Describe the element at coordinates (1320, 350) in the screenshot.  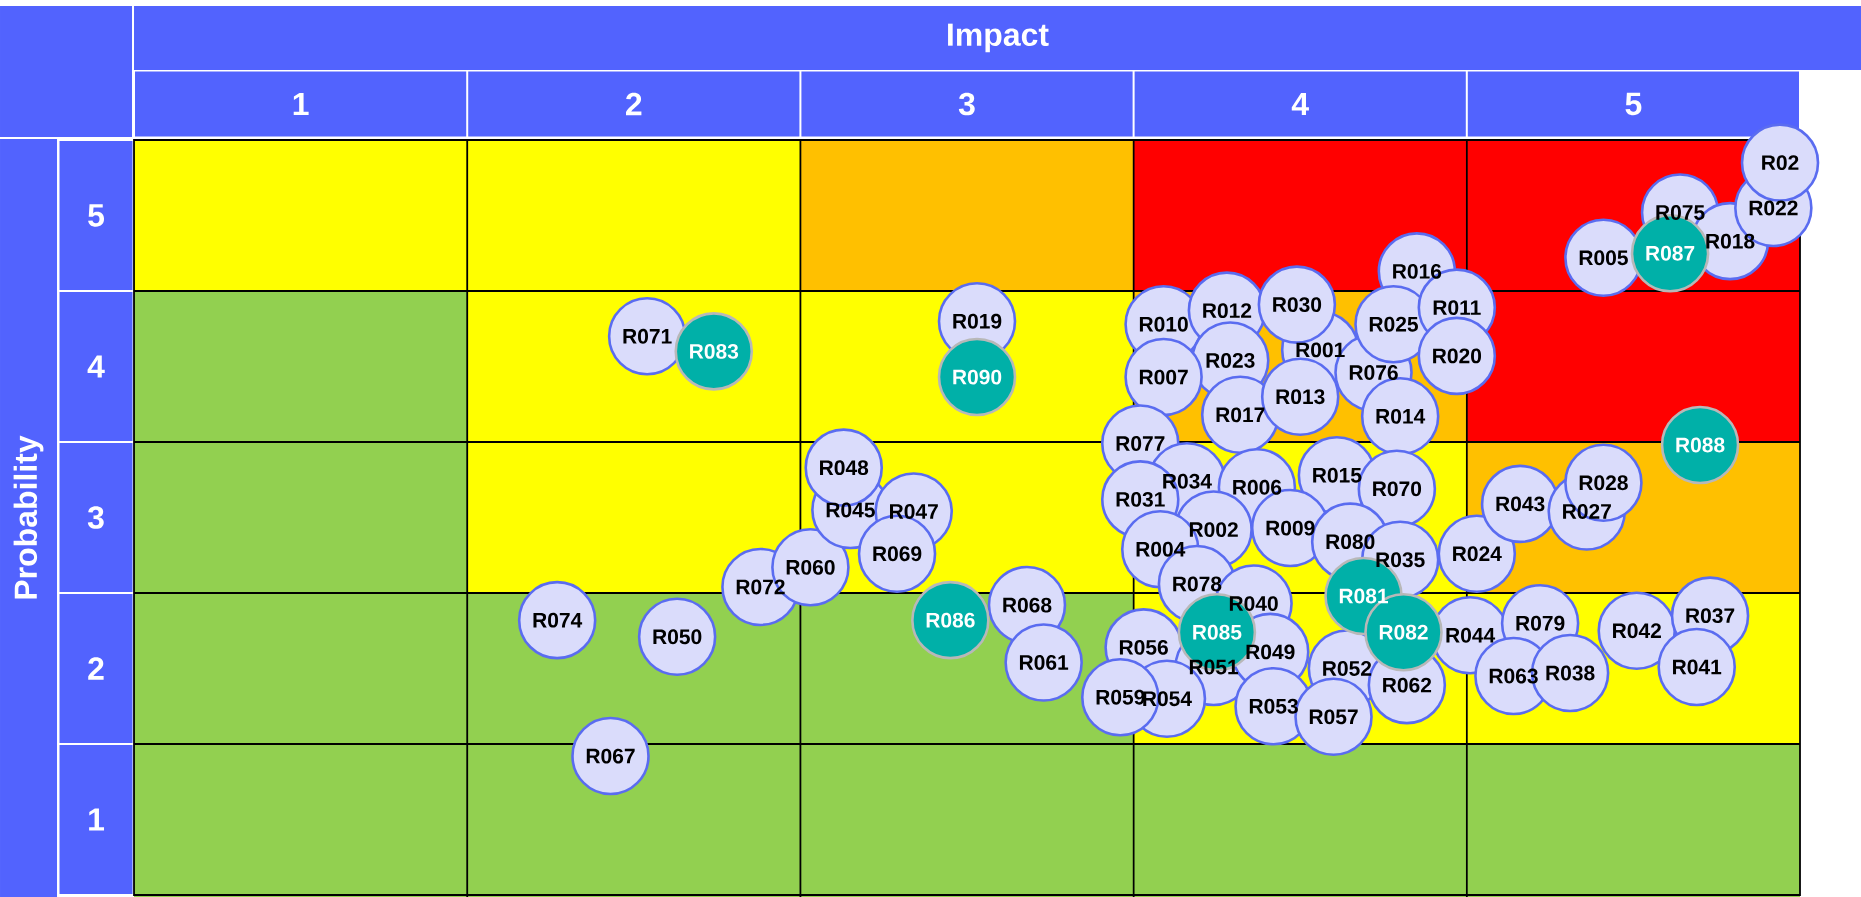
I see `data-label: R001` at that location.